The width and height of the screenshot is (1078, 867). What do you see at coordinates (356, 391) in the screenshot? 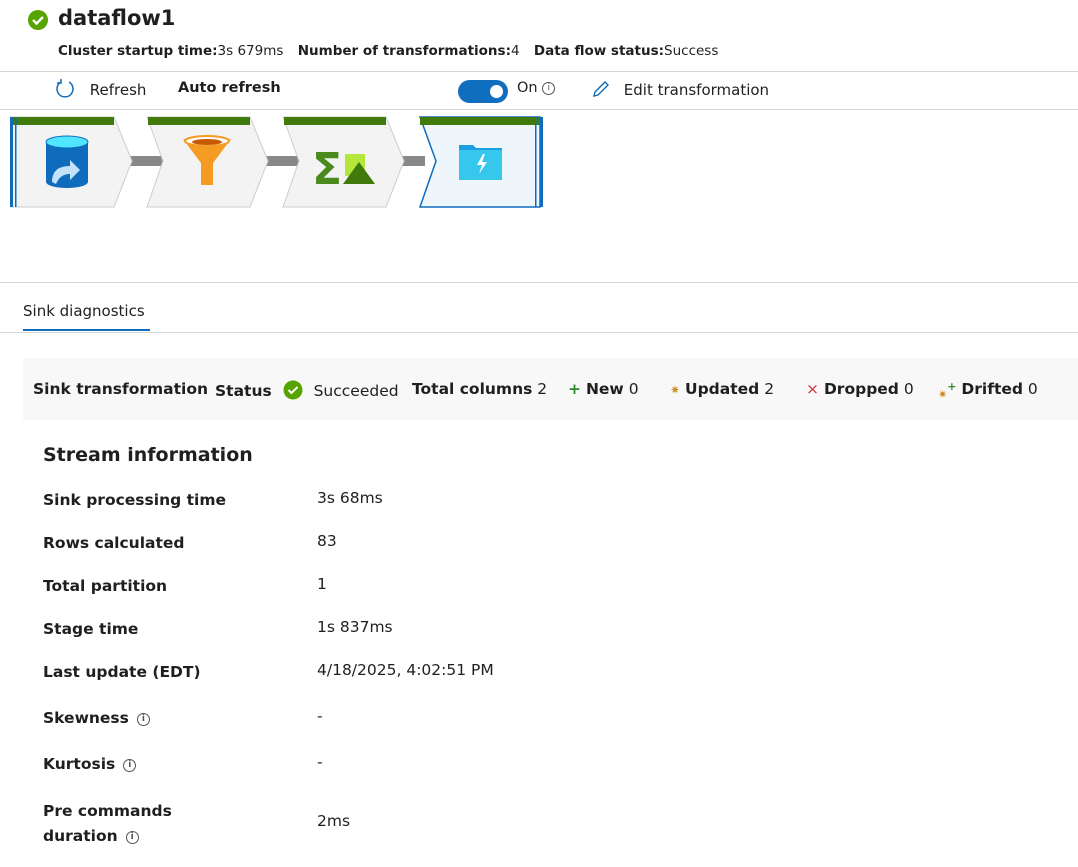
I see `status-value: Succeeded` at bounding box center [356, 391].